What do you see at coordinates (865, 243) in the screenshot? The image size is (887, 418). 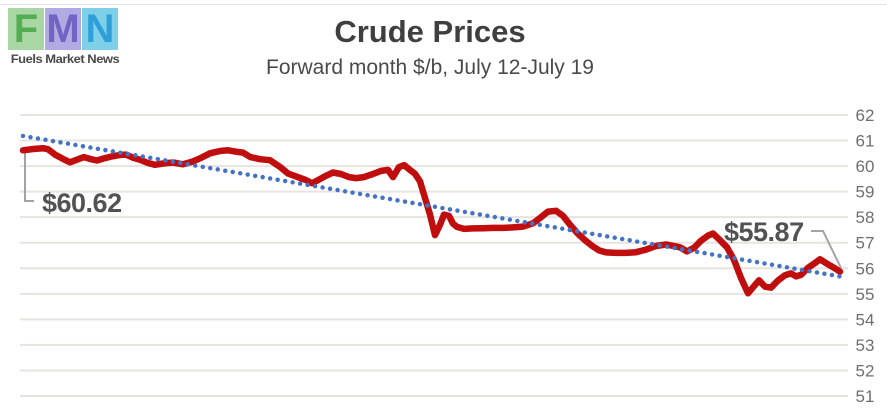 I see `y-axis-tick-label: 57` at bounding box center [865, 243].